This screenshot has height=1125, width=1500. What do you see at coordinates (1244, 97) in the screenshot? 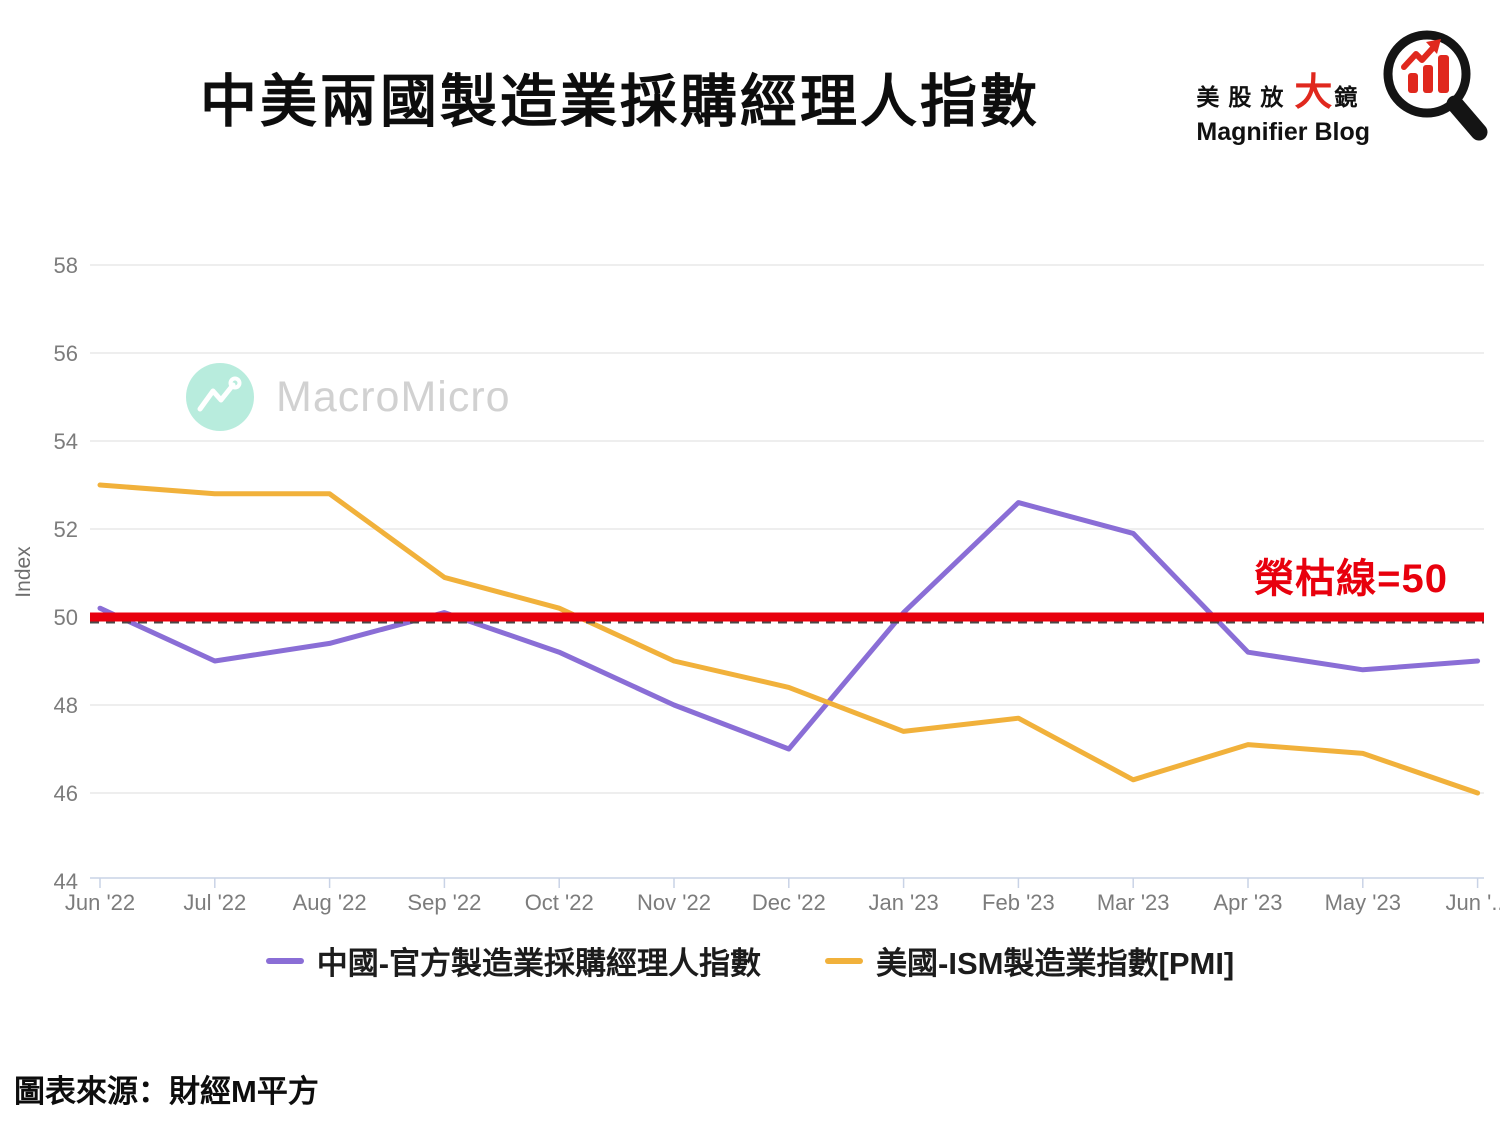
I see `logo-cjk-prefix: 美股放` at bounding box center [1244, 97].